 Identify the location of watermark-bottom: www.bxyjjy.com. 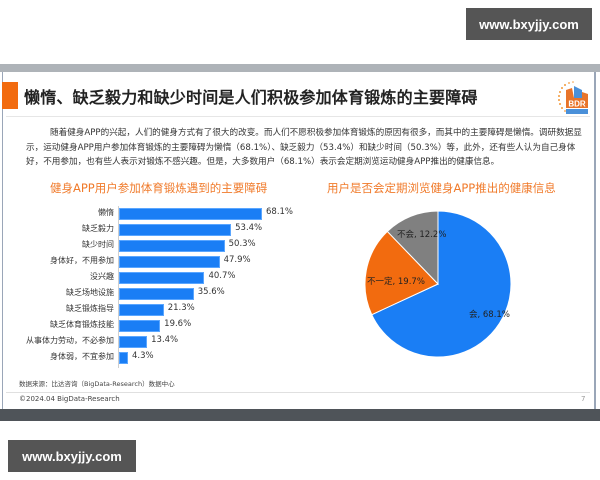
(72, 456).